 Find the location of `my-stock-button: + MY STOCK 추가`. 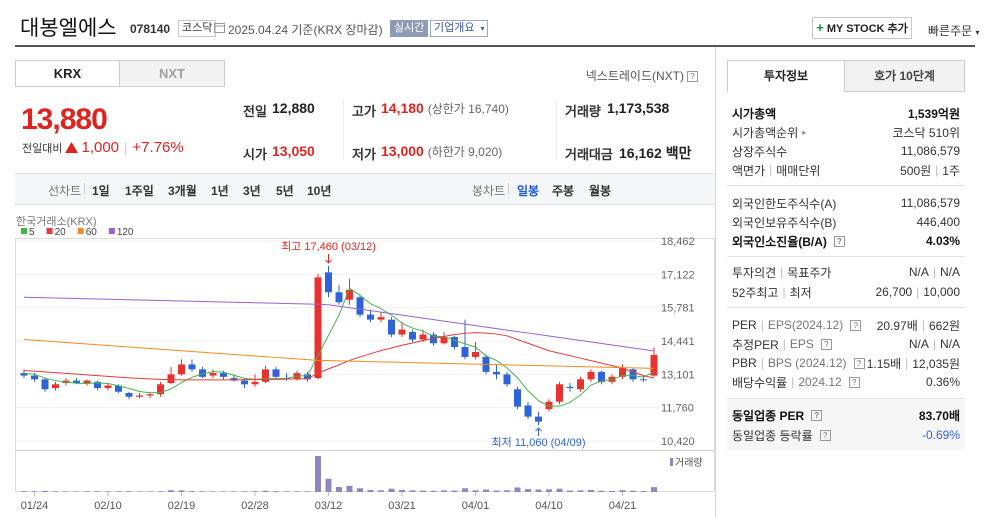

my-stock-button: + MY STOCK 추가 is located at coordinates (862, 28).